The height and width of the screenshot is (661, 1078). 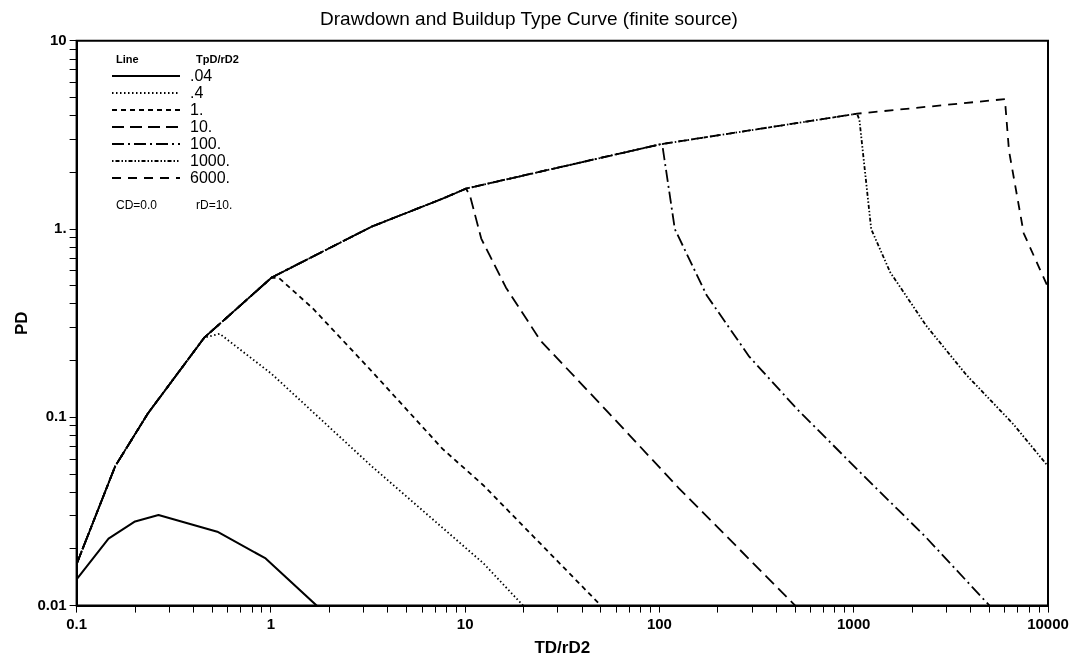 What do you see at coordinates (206, 143) in the screenshot?
I see `legend-label: 100.` at bounding box center [206, 143].